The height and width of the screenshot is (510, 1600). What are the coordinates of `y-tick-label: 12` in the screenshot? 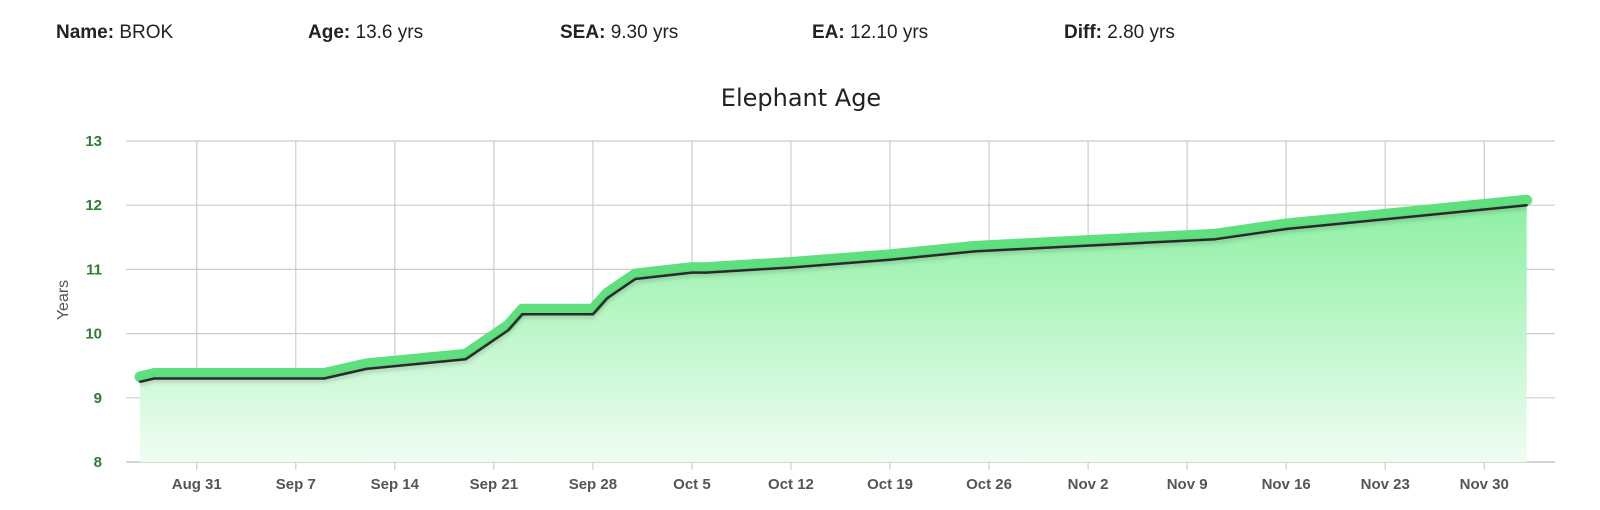 It's located at (93, 205).